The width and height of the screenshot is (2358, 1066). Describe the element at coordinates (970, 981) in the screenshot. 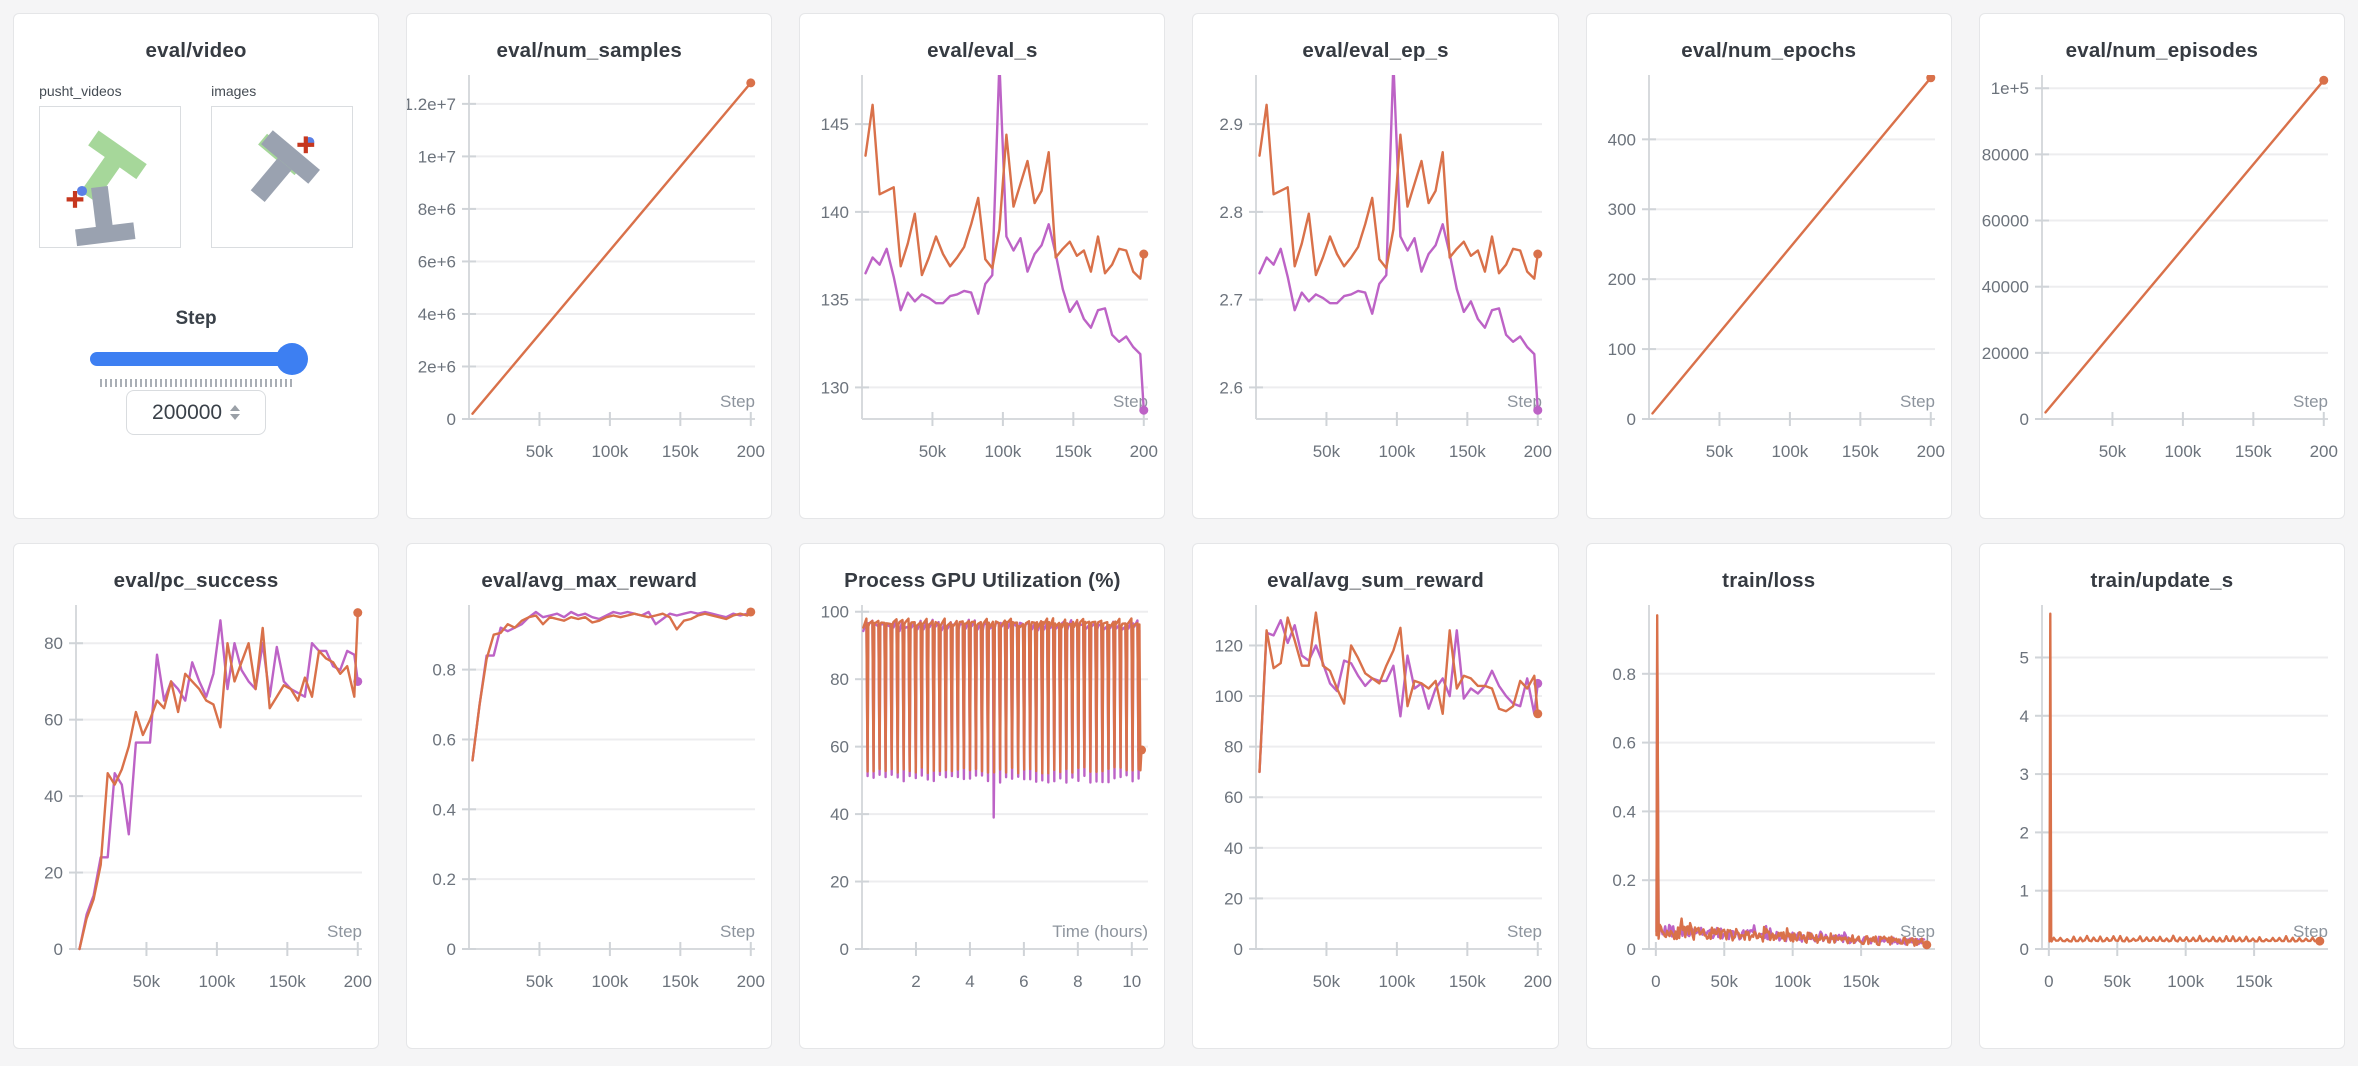

I see `x-tick-label: 4` at that location.